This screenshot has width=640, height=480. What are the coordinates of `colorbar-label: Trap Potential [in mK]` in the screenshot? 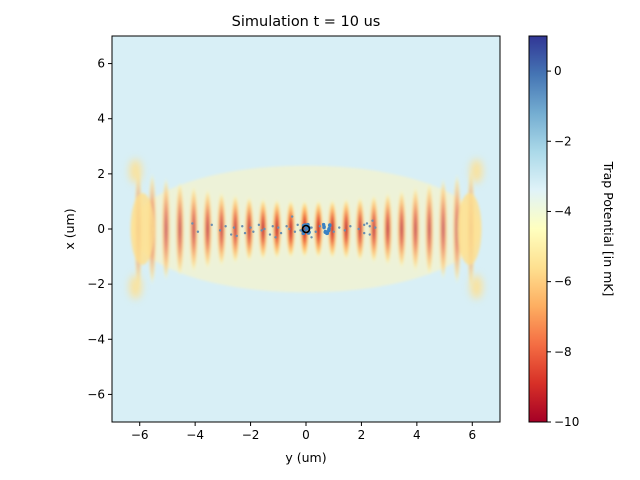 It's located at (608, 229).